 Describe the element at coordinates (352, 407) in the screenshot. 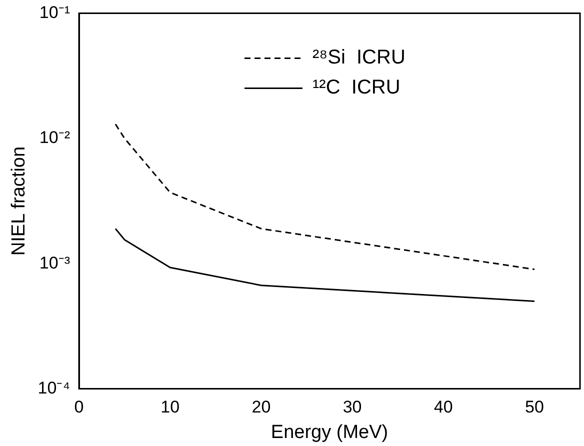

I see `x-tick-label: 30` at that location.